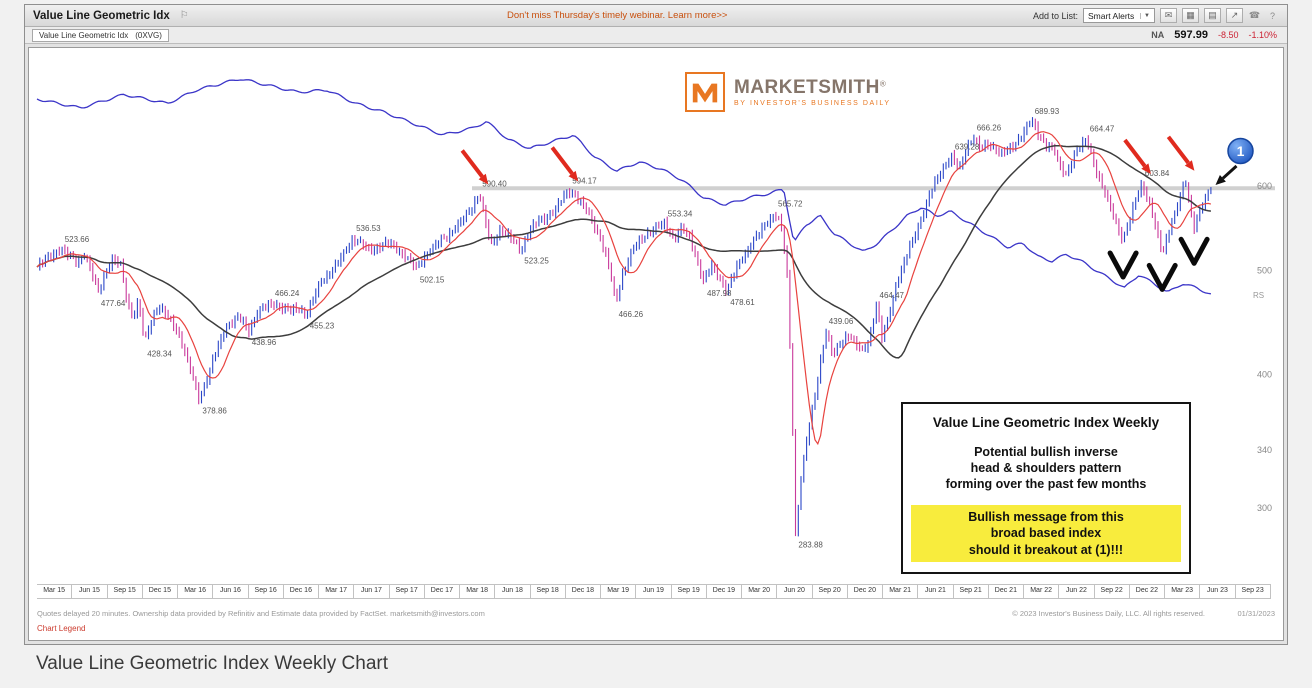 The image size is (1312, 688). I want to click on svg-text: 300, so click(1264, 508).